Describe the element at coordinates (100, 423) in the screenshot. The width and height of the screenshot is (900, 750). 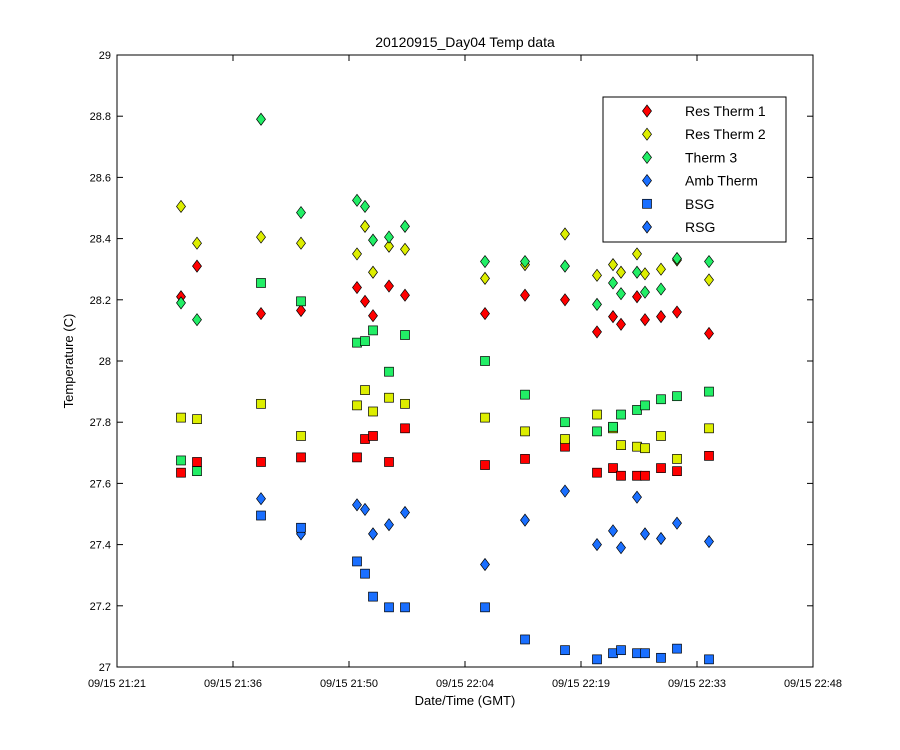
I see `y-tick-label: 27.8` at that location.